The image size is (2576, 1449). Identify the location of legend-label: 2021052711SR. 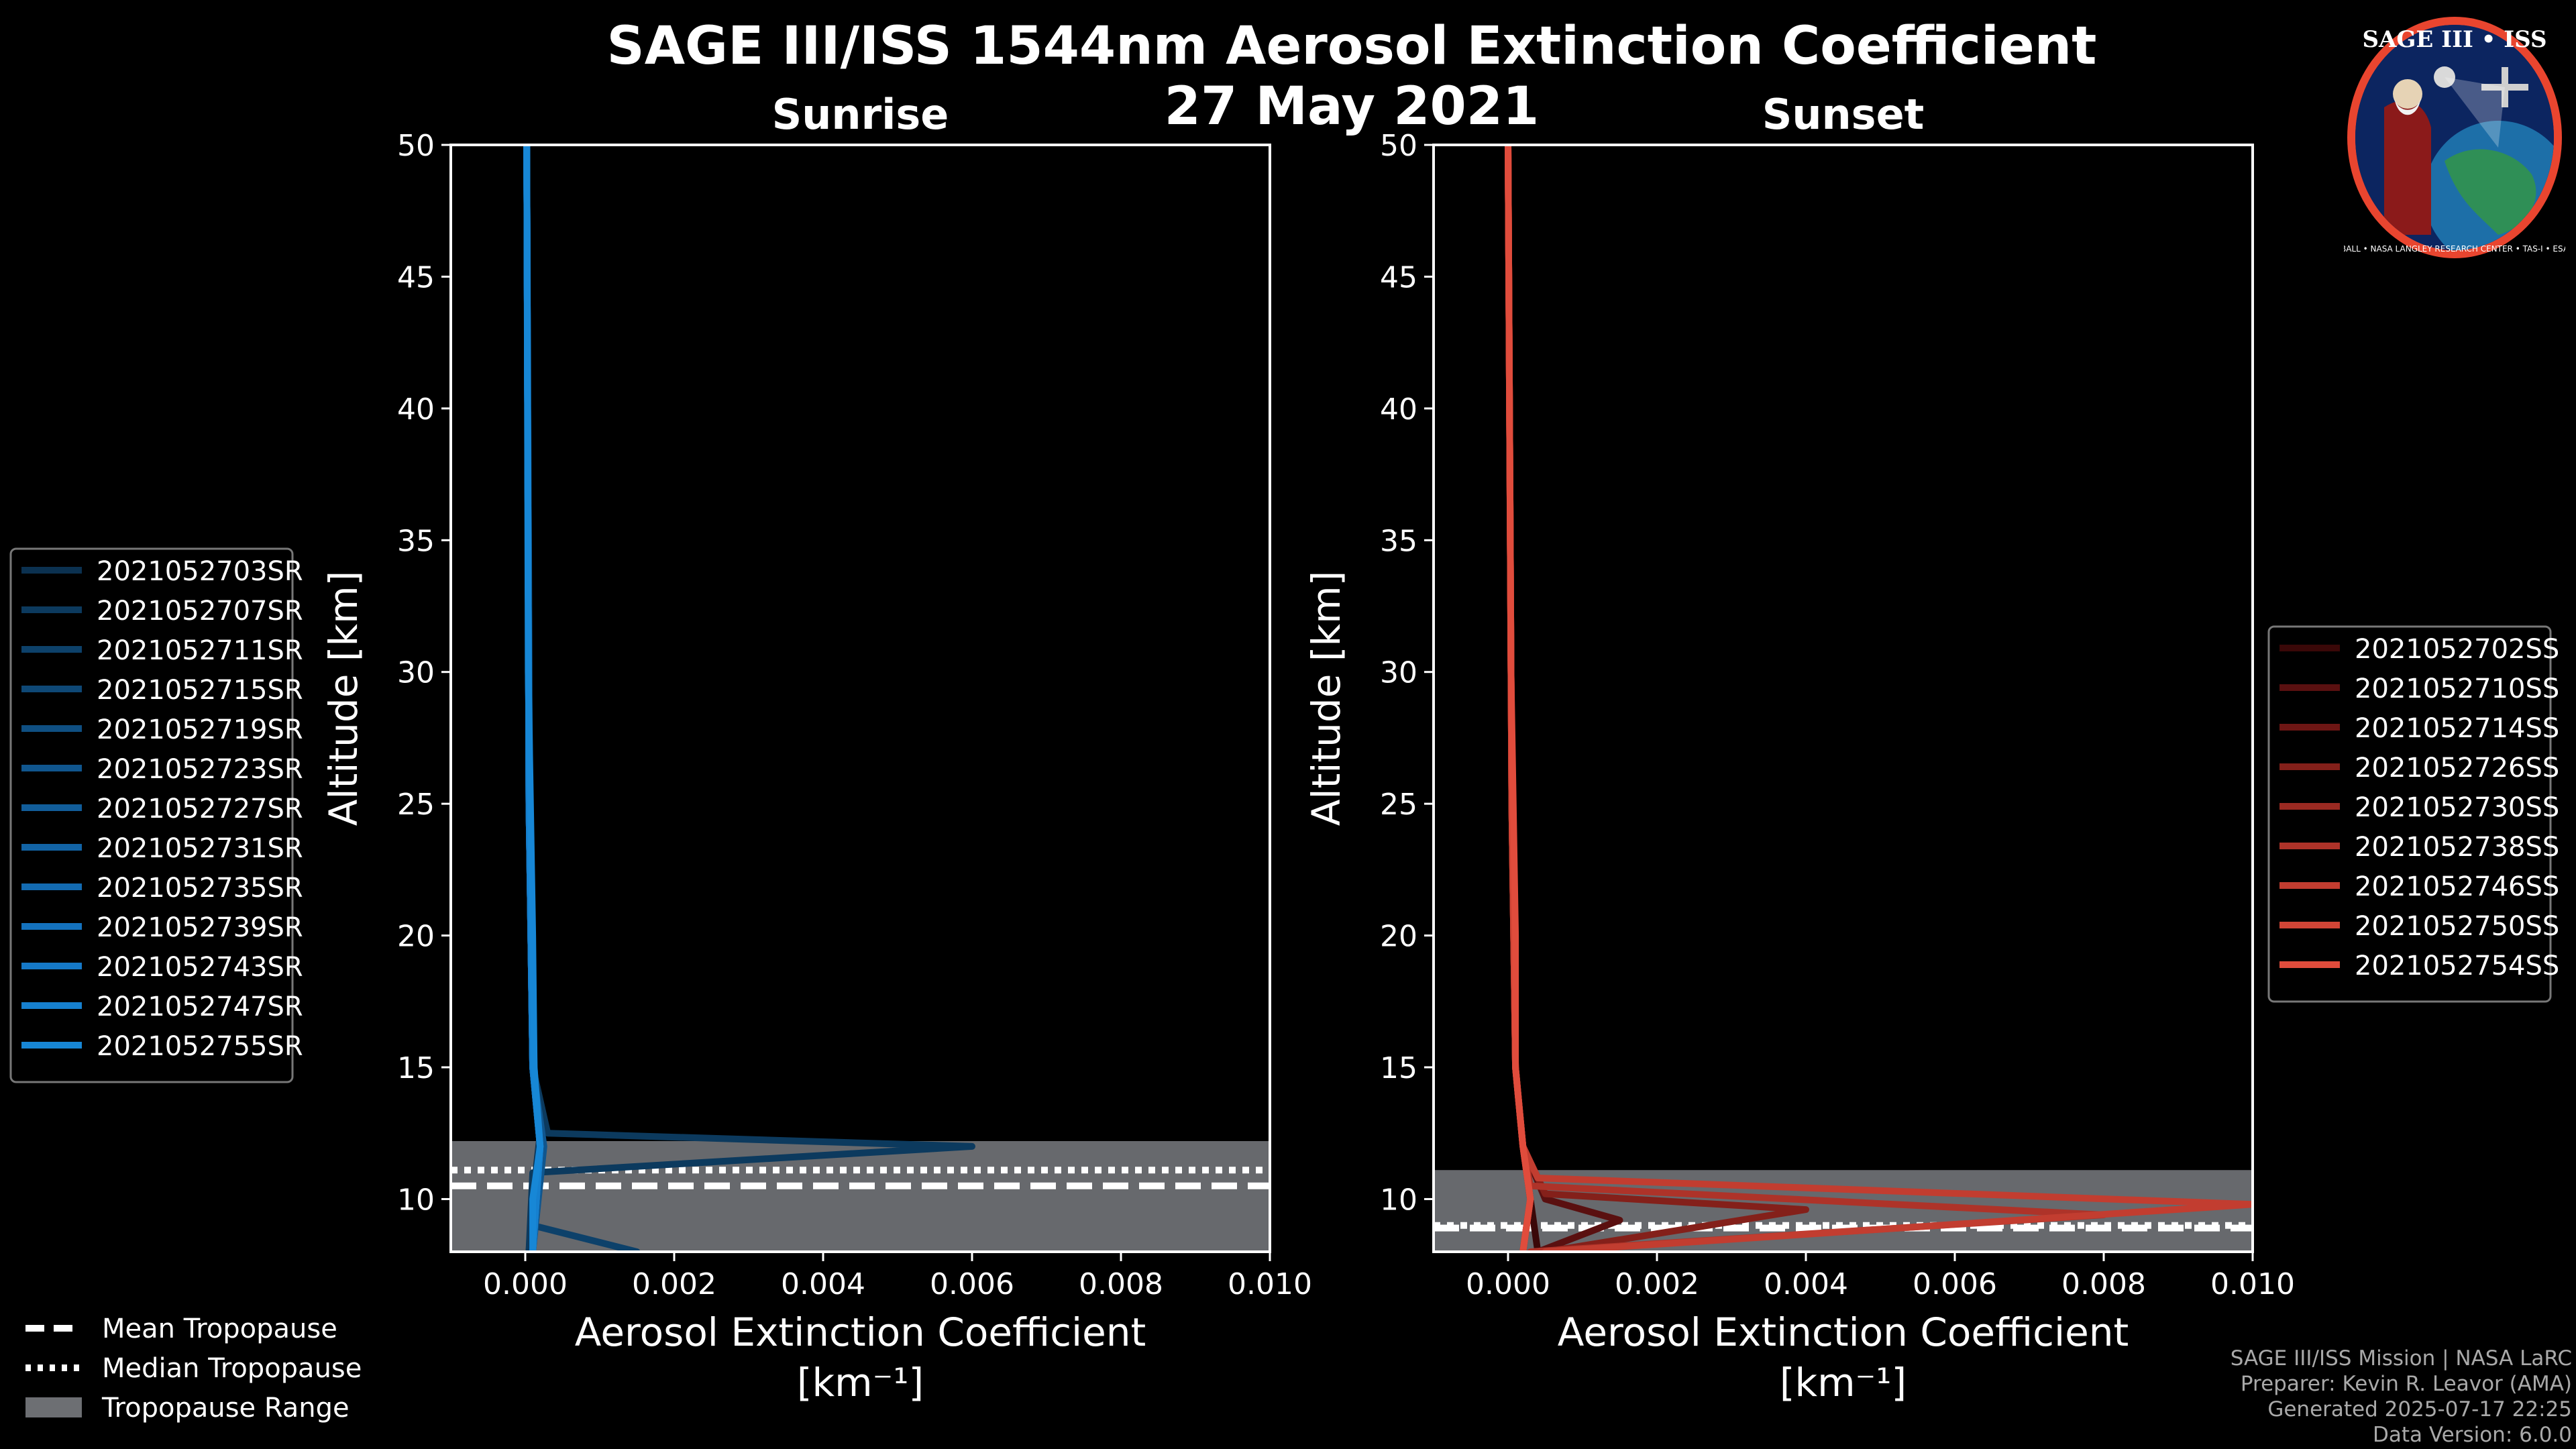
(200, 650).